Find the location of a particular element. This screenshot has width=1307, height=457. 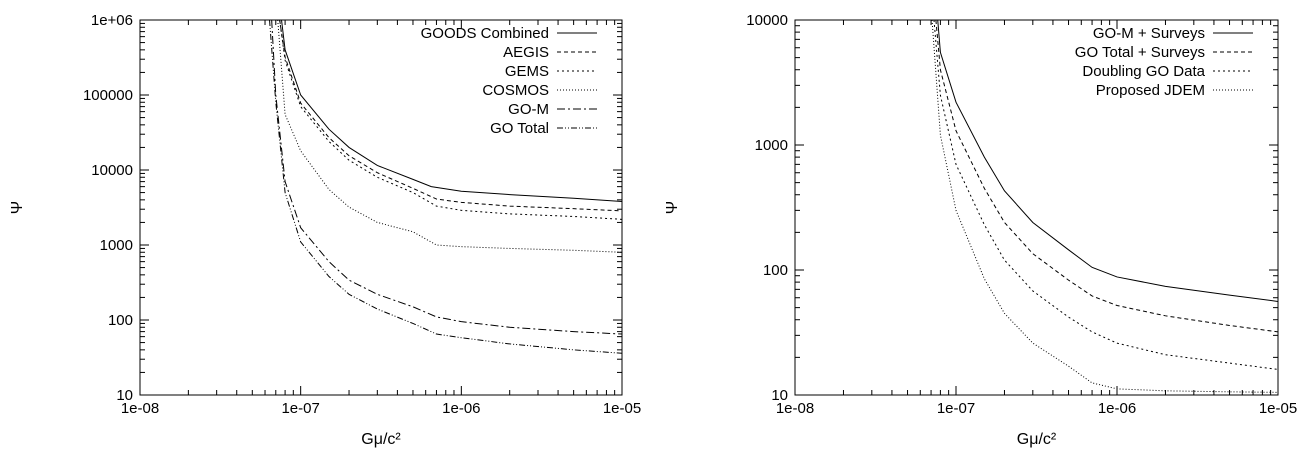

legend-label: AEGIS is located at coordinates (526, 52).